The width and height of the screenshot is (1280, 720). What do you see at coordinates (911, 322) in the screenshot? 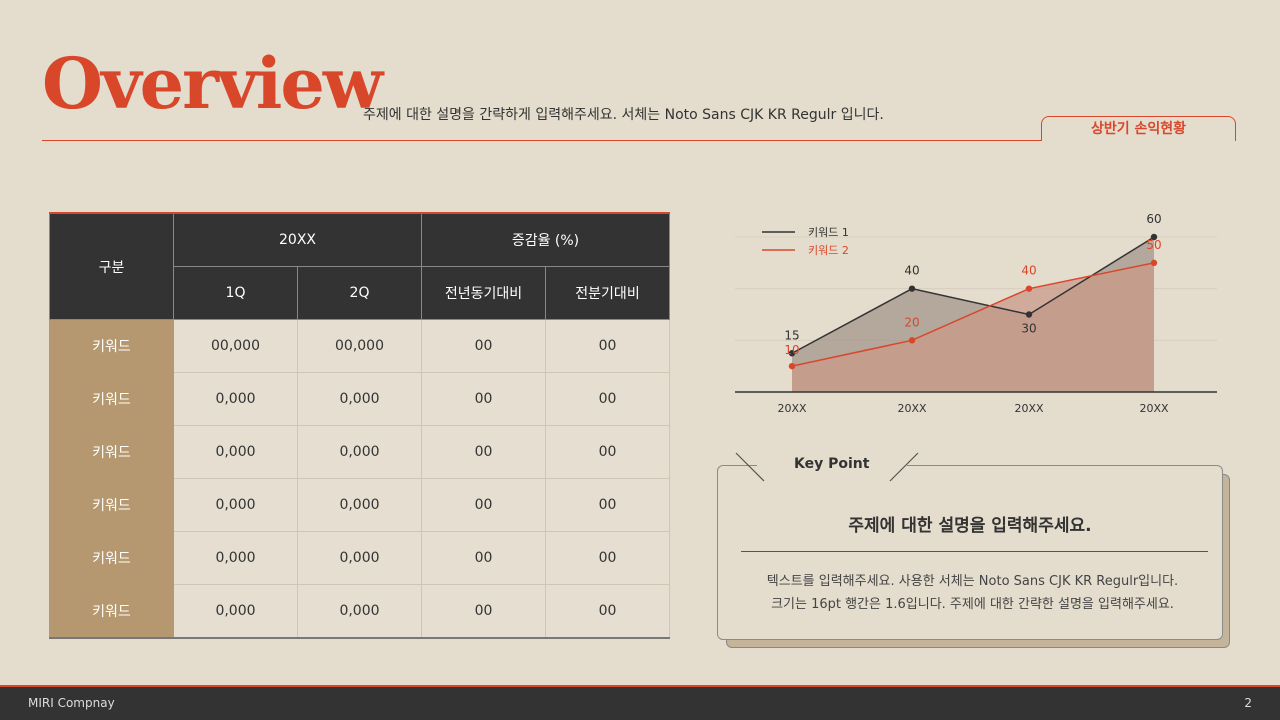
I see `data-label: 20` at bounding box center [911, 322].